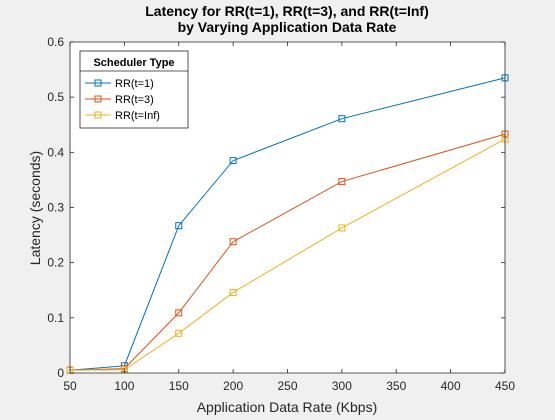  I want to click on x-tick-label: 50, so click(70, 386).